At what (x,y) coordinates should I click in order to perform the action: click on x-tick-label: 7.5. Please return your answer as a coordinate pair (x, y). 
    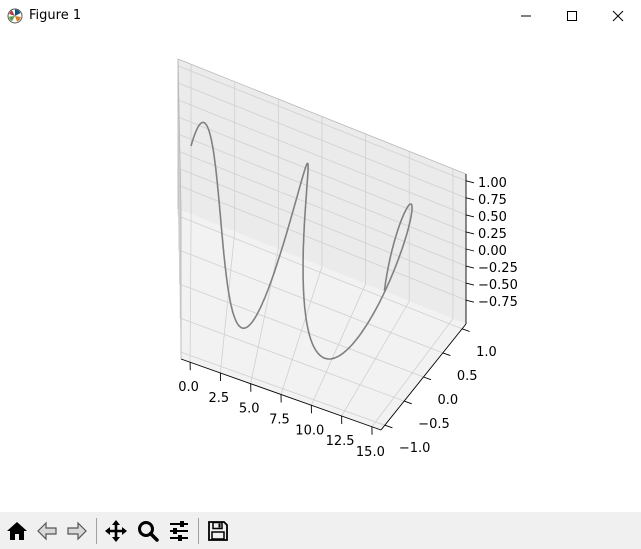
    Looking at the image, I should click on (279, 419).